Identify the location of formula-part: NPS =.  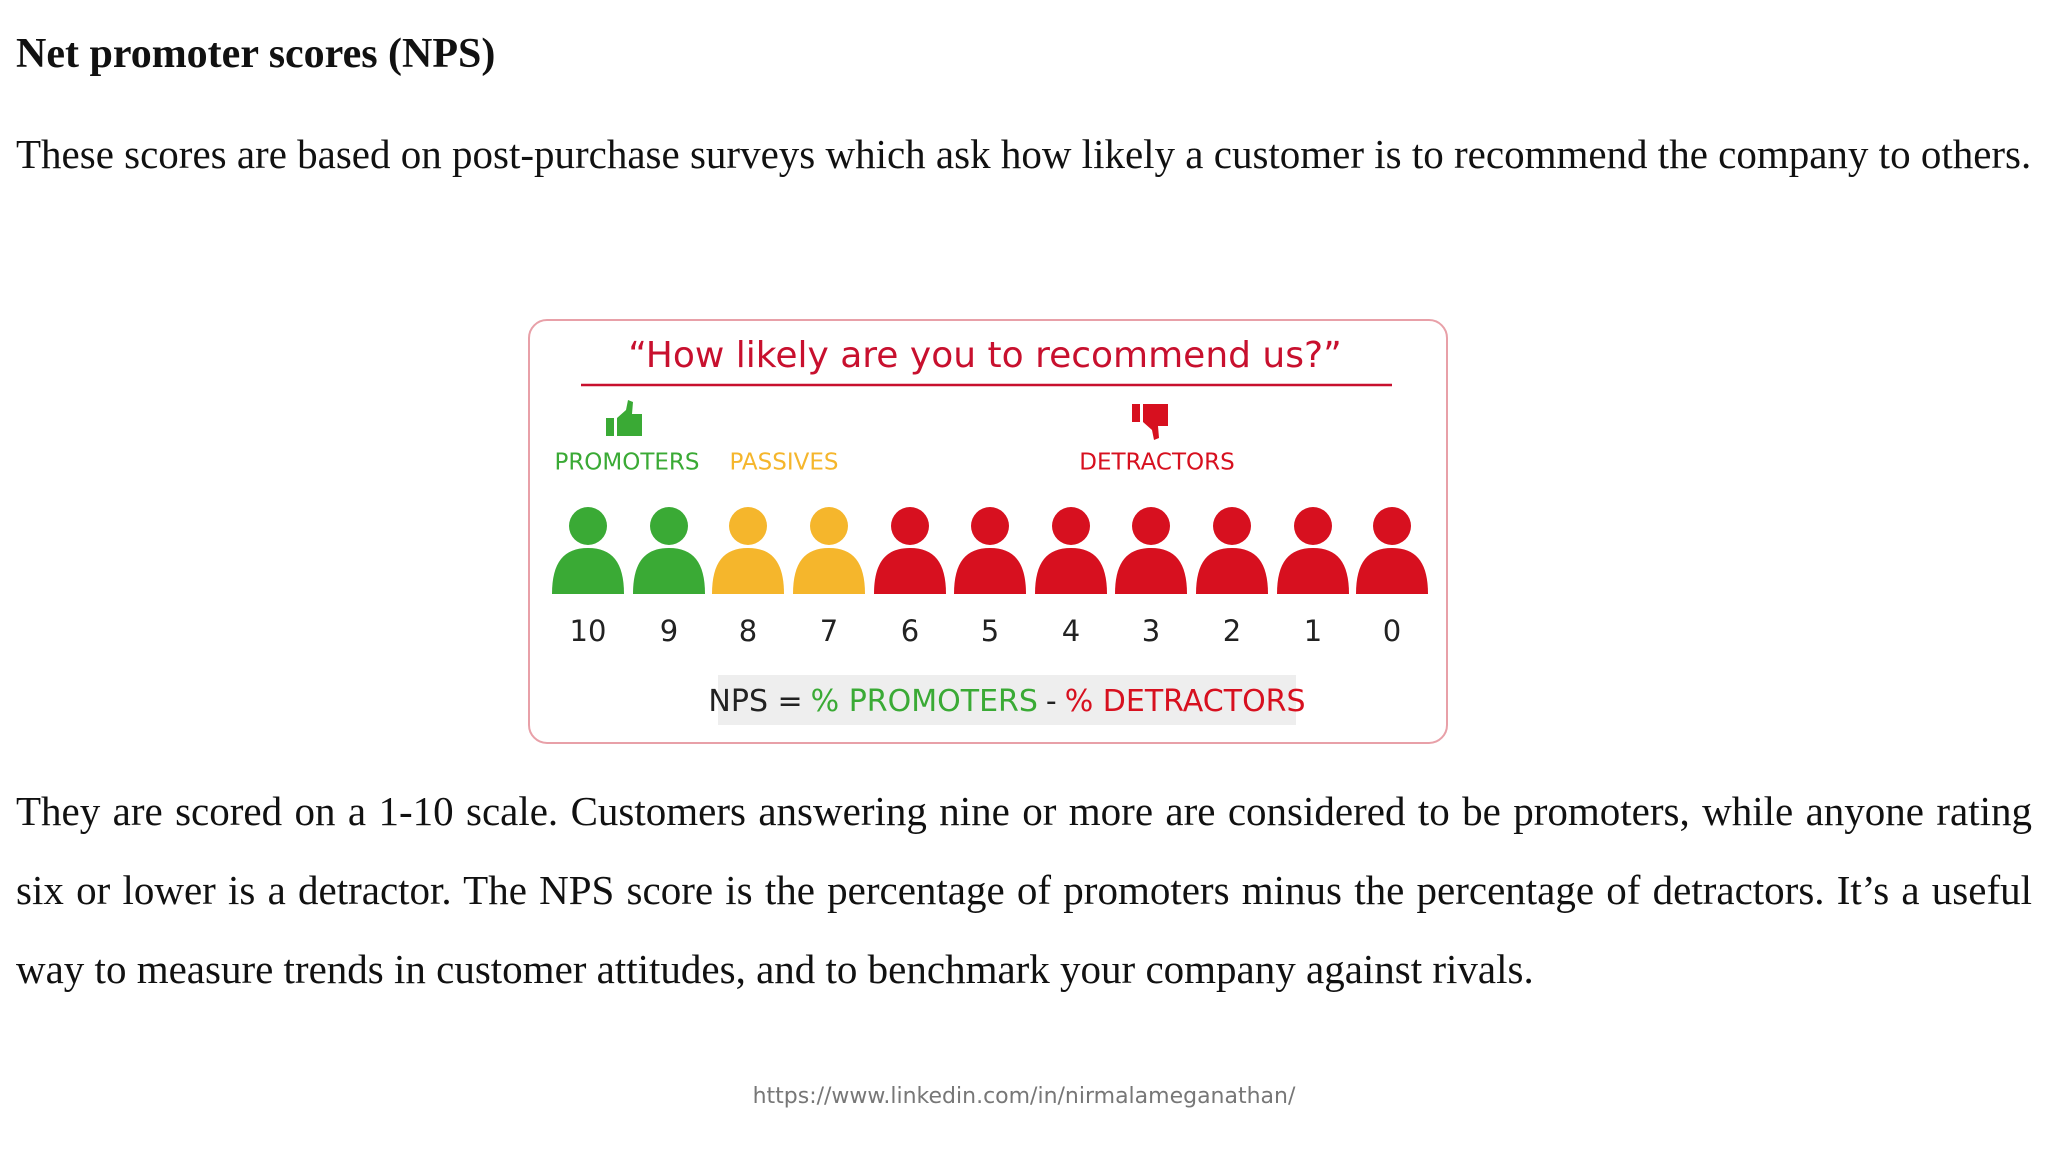
(755, 701).